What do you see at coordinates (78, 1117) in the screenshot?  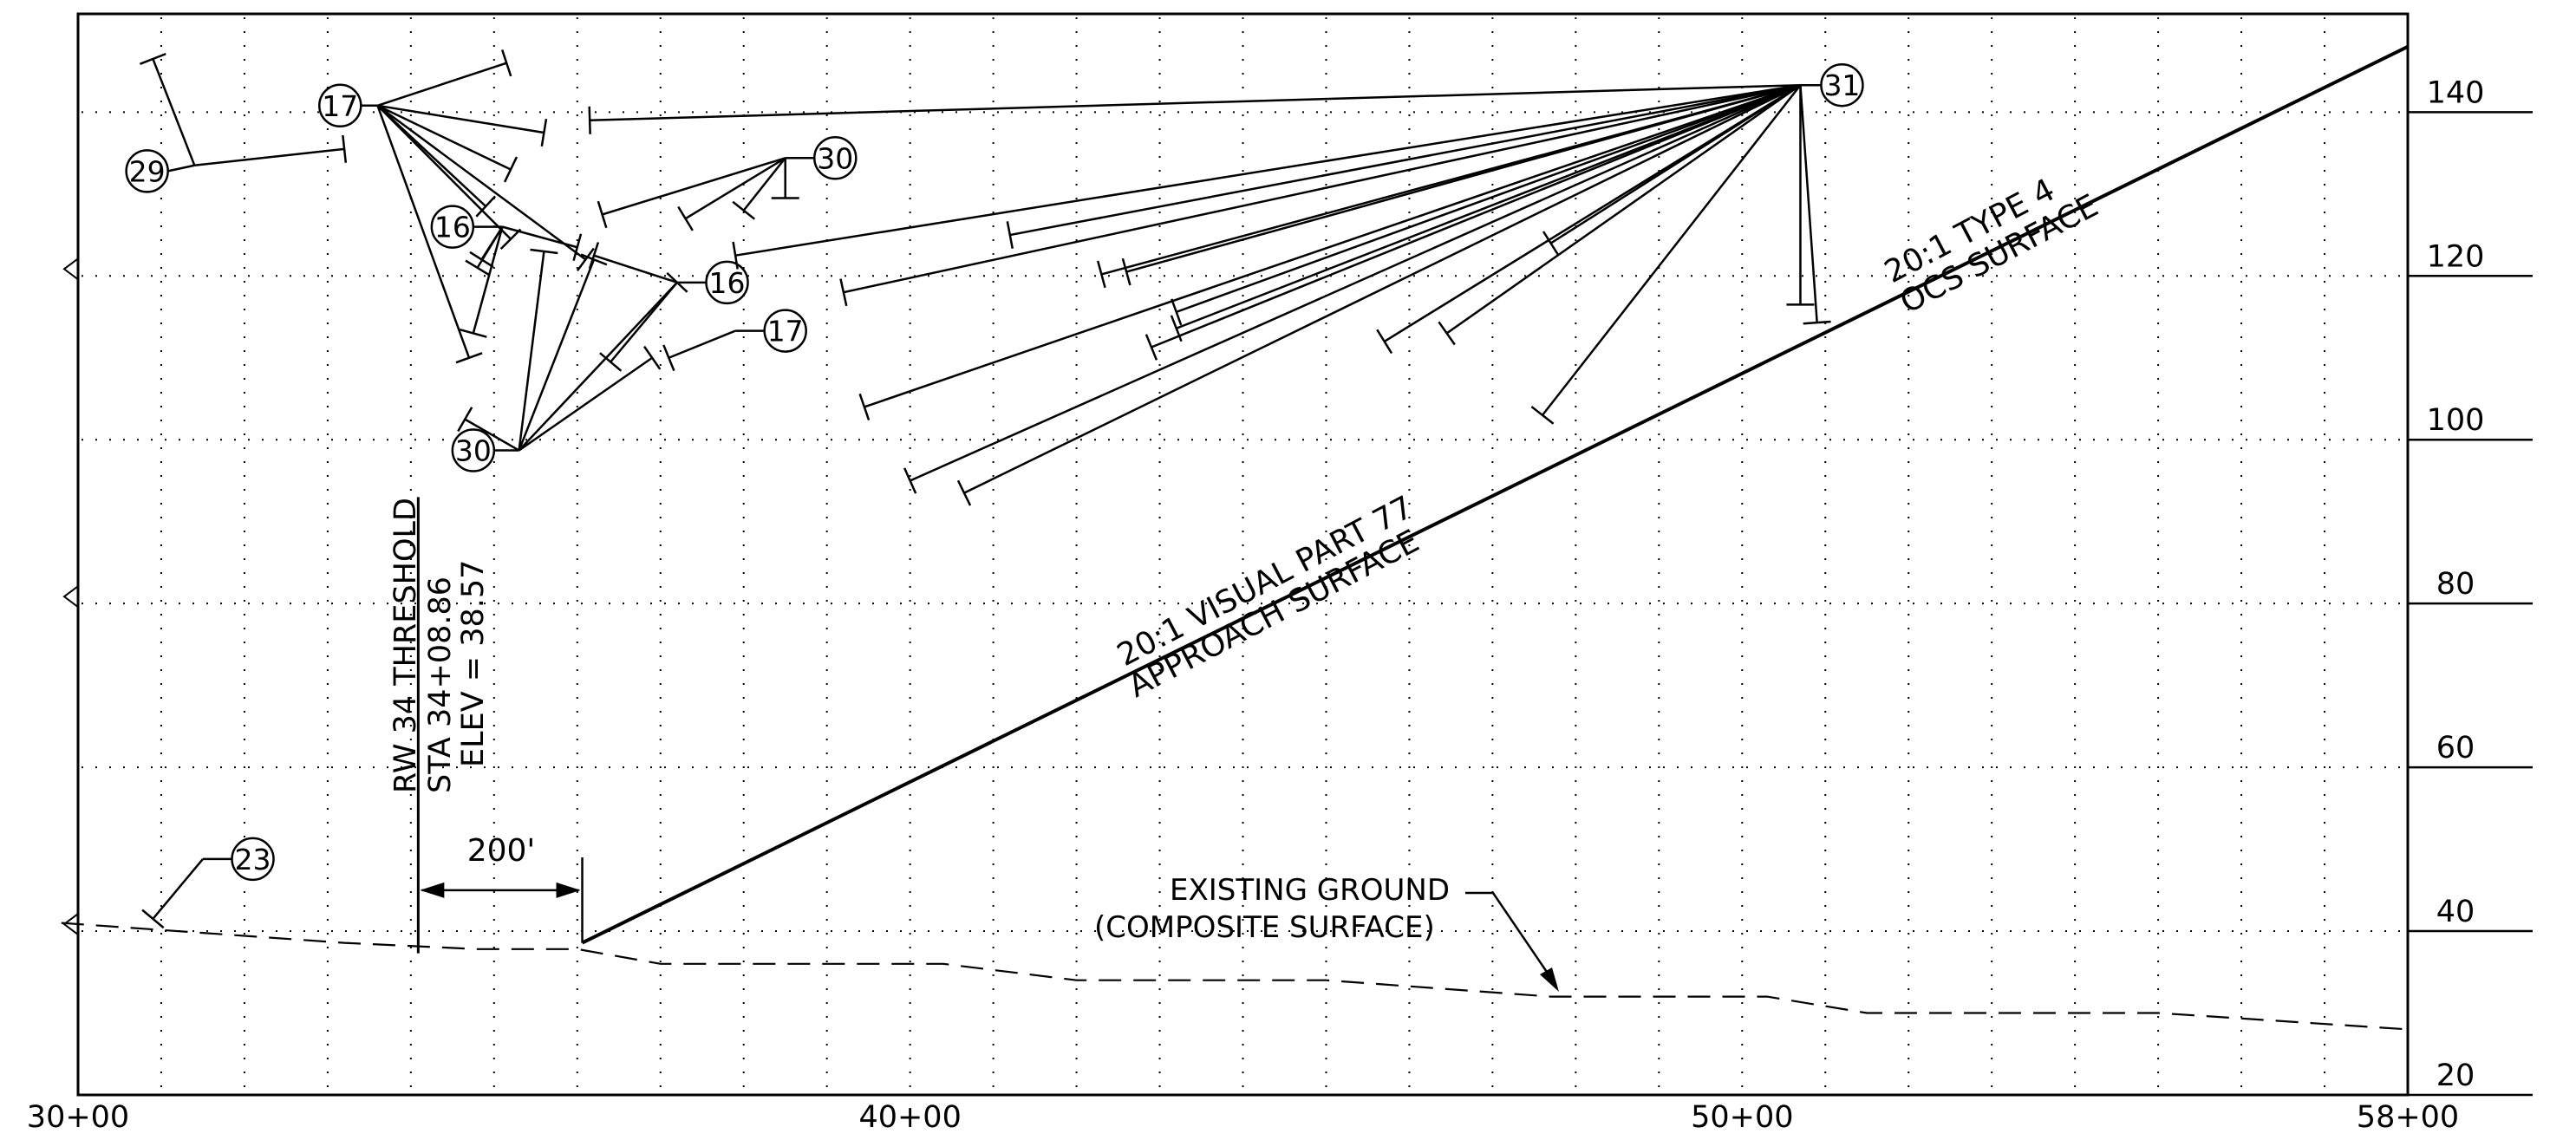 I see `station-tick-label: 30+00` at bounding box center [78, 1117].